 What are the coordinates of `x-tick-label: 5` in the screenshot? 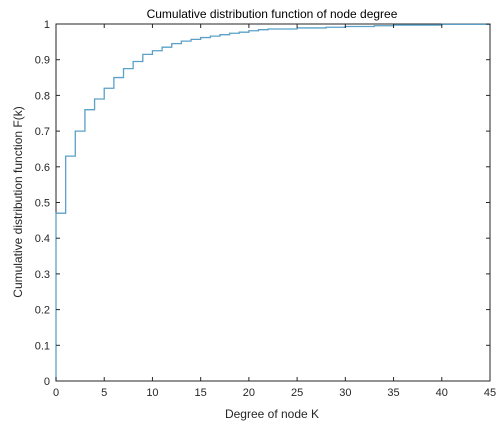 It's located at (104, 393).